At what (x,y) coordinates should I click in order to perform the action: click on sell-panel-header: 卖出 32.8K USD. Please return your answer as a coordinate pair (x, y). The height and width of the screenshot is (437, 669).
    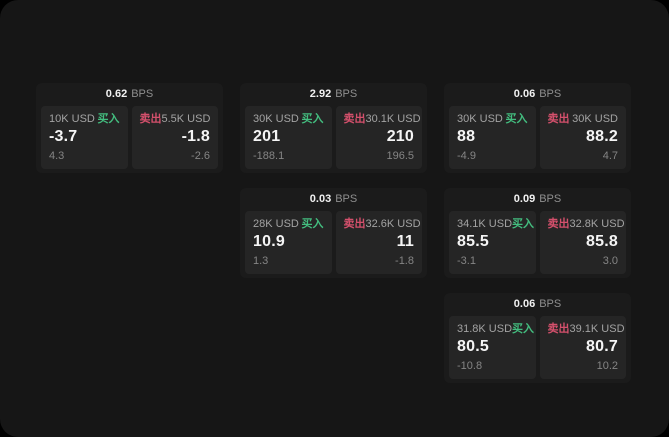
    Looking at the image, I should click on (586, 224).